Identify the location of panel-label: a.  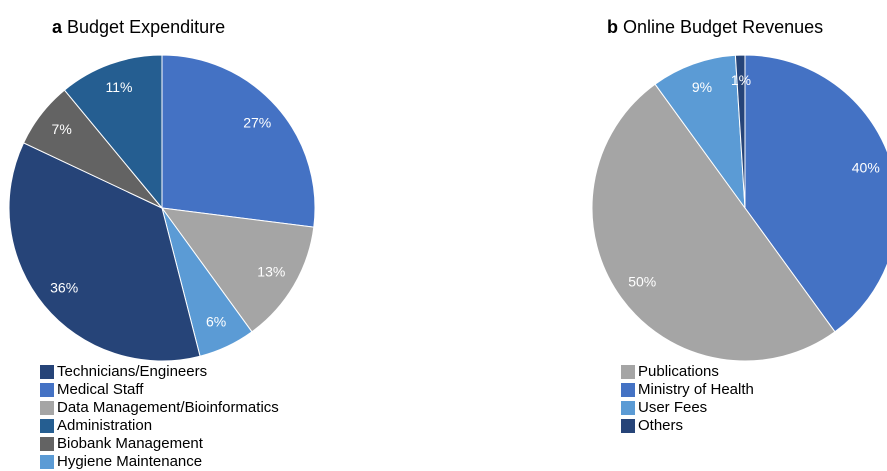
(57, 27).